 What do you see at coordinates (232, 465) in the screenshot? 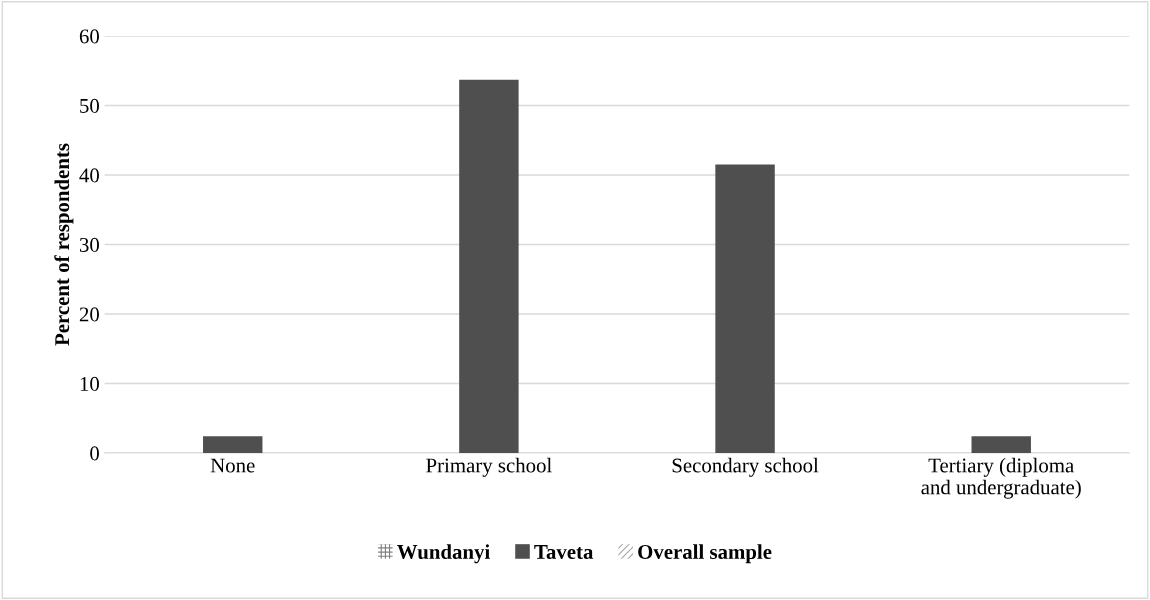
I see `x-tick-label: None` at bounding box center [232, 465].